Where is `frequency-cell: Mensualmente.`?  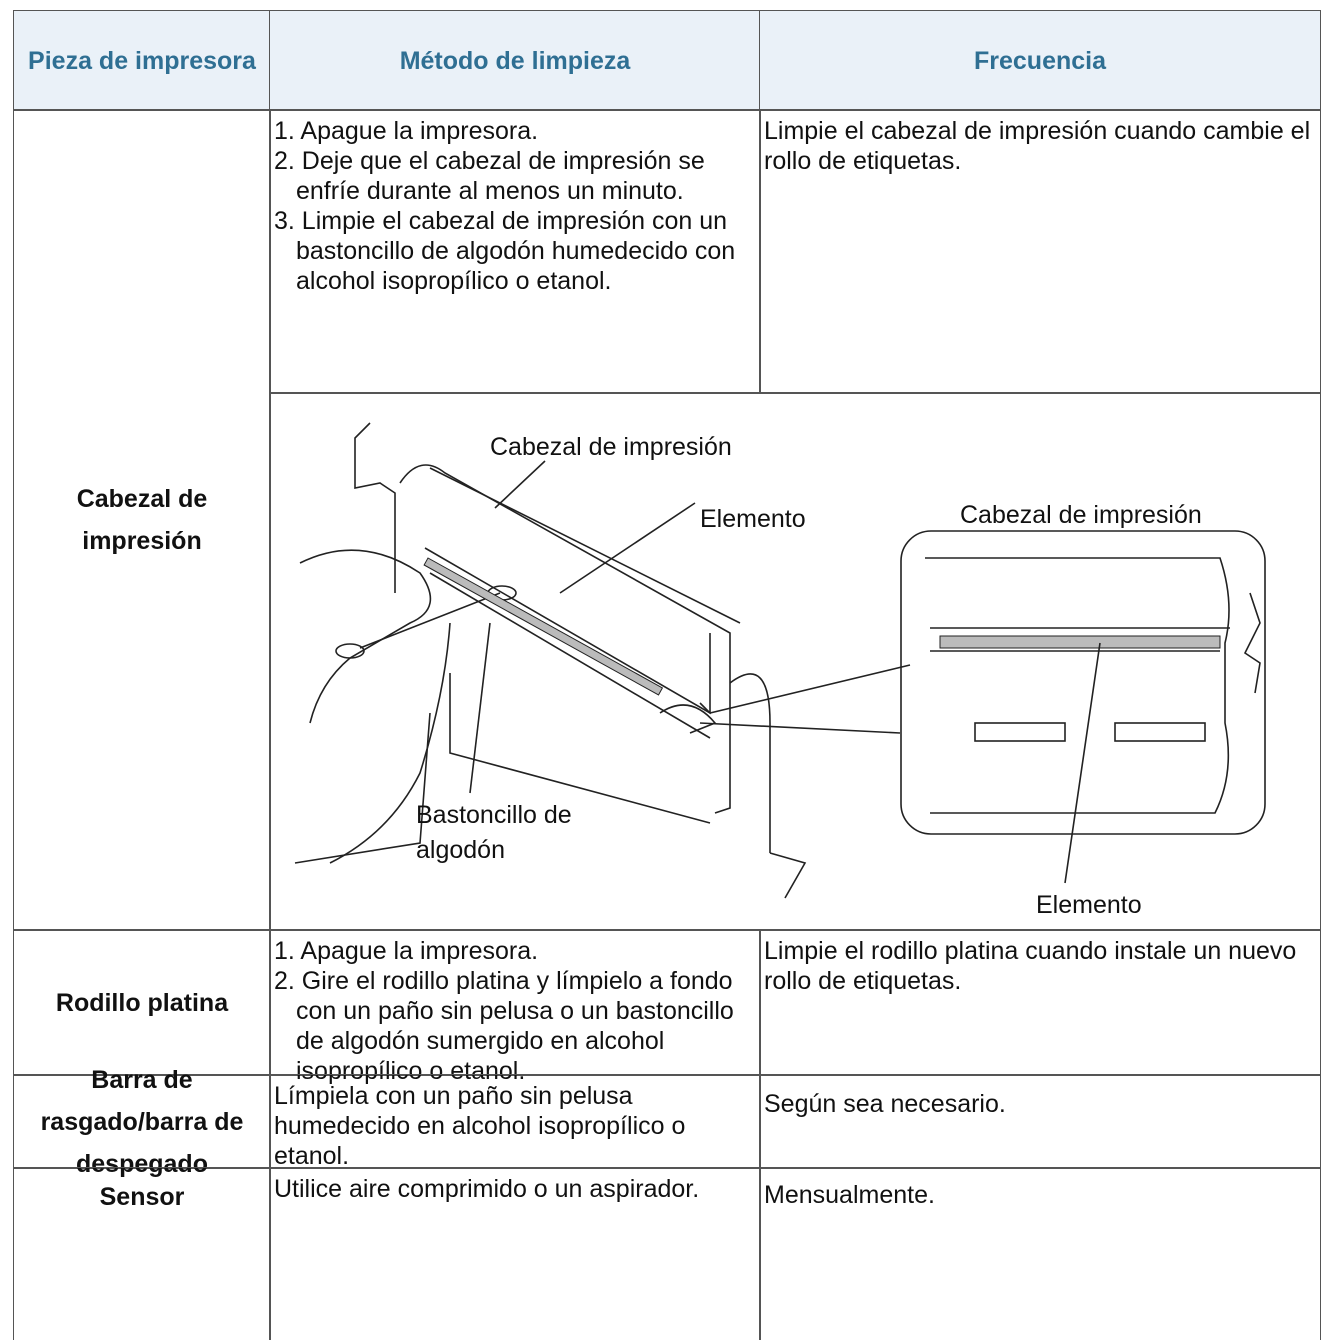
frequency-cell: Mensualmente. is located at coordinates (1040, 1253).